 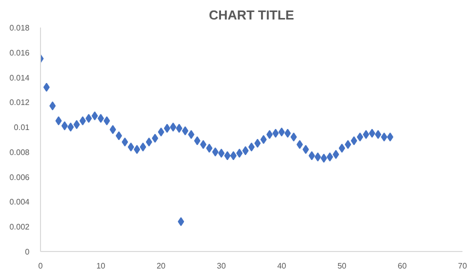 I want to click on y-tick-label: 0.004, so click(x=19, y=202).